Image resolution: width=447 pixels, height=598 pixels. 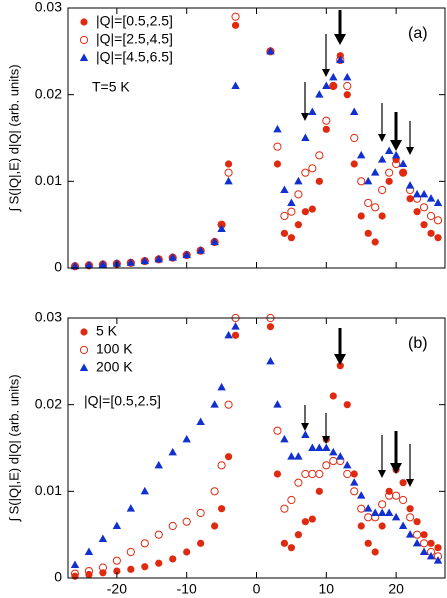 What do you see at coordinates (114, 349) in the screenshot?
I see `legend-label: 100 K` at bounding box center [114, 349].